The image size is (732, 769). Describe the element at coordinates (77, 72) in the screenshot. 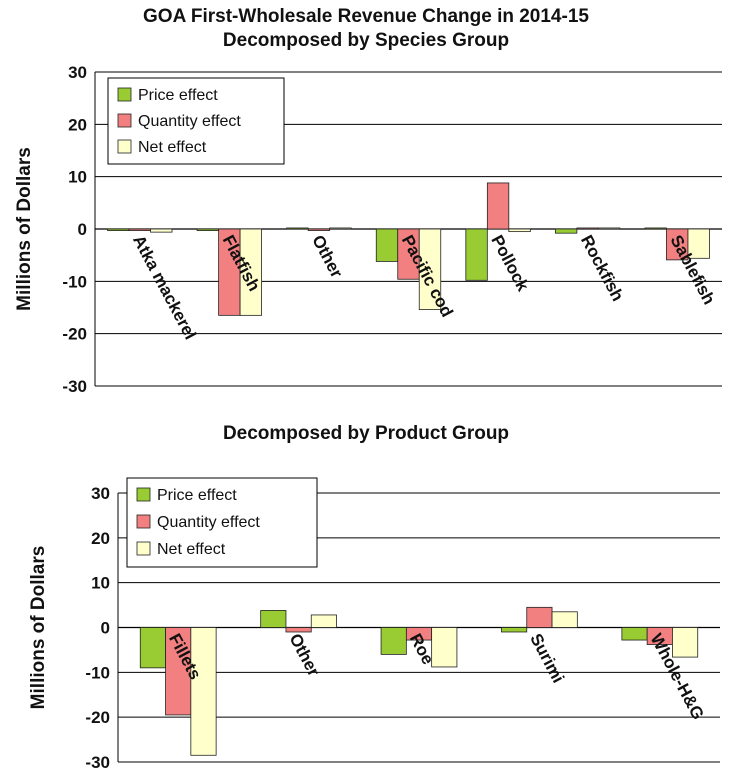

I see `species-ytick-label: 30` at that location.